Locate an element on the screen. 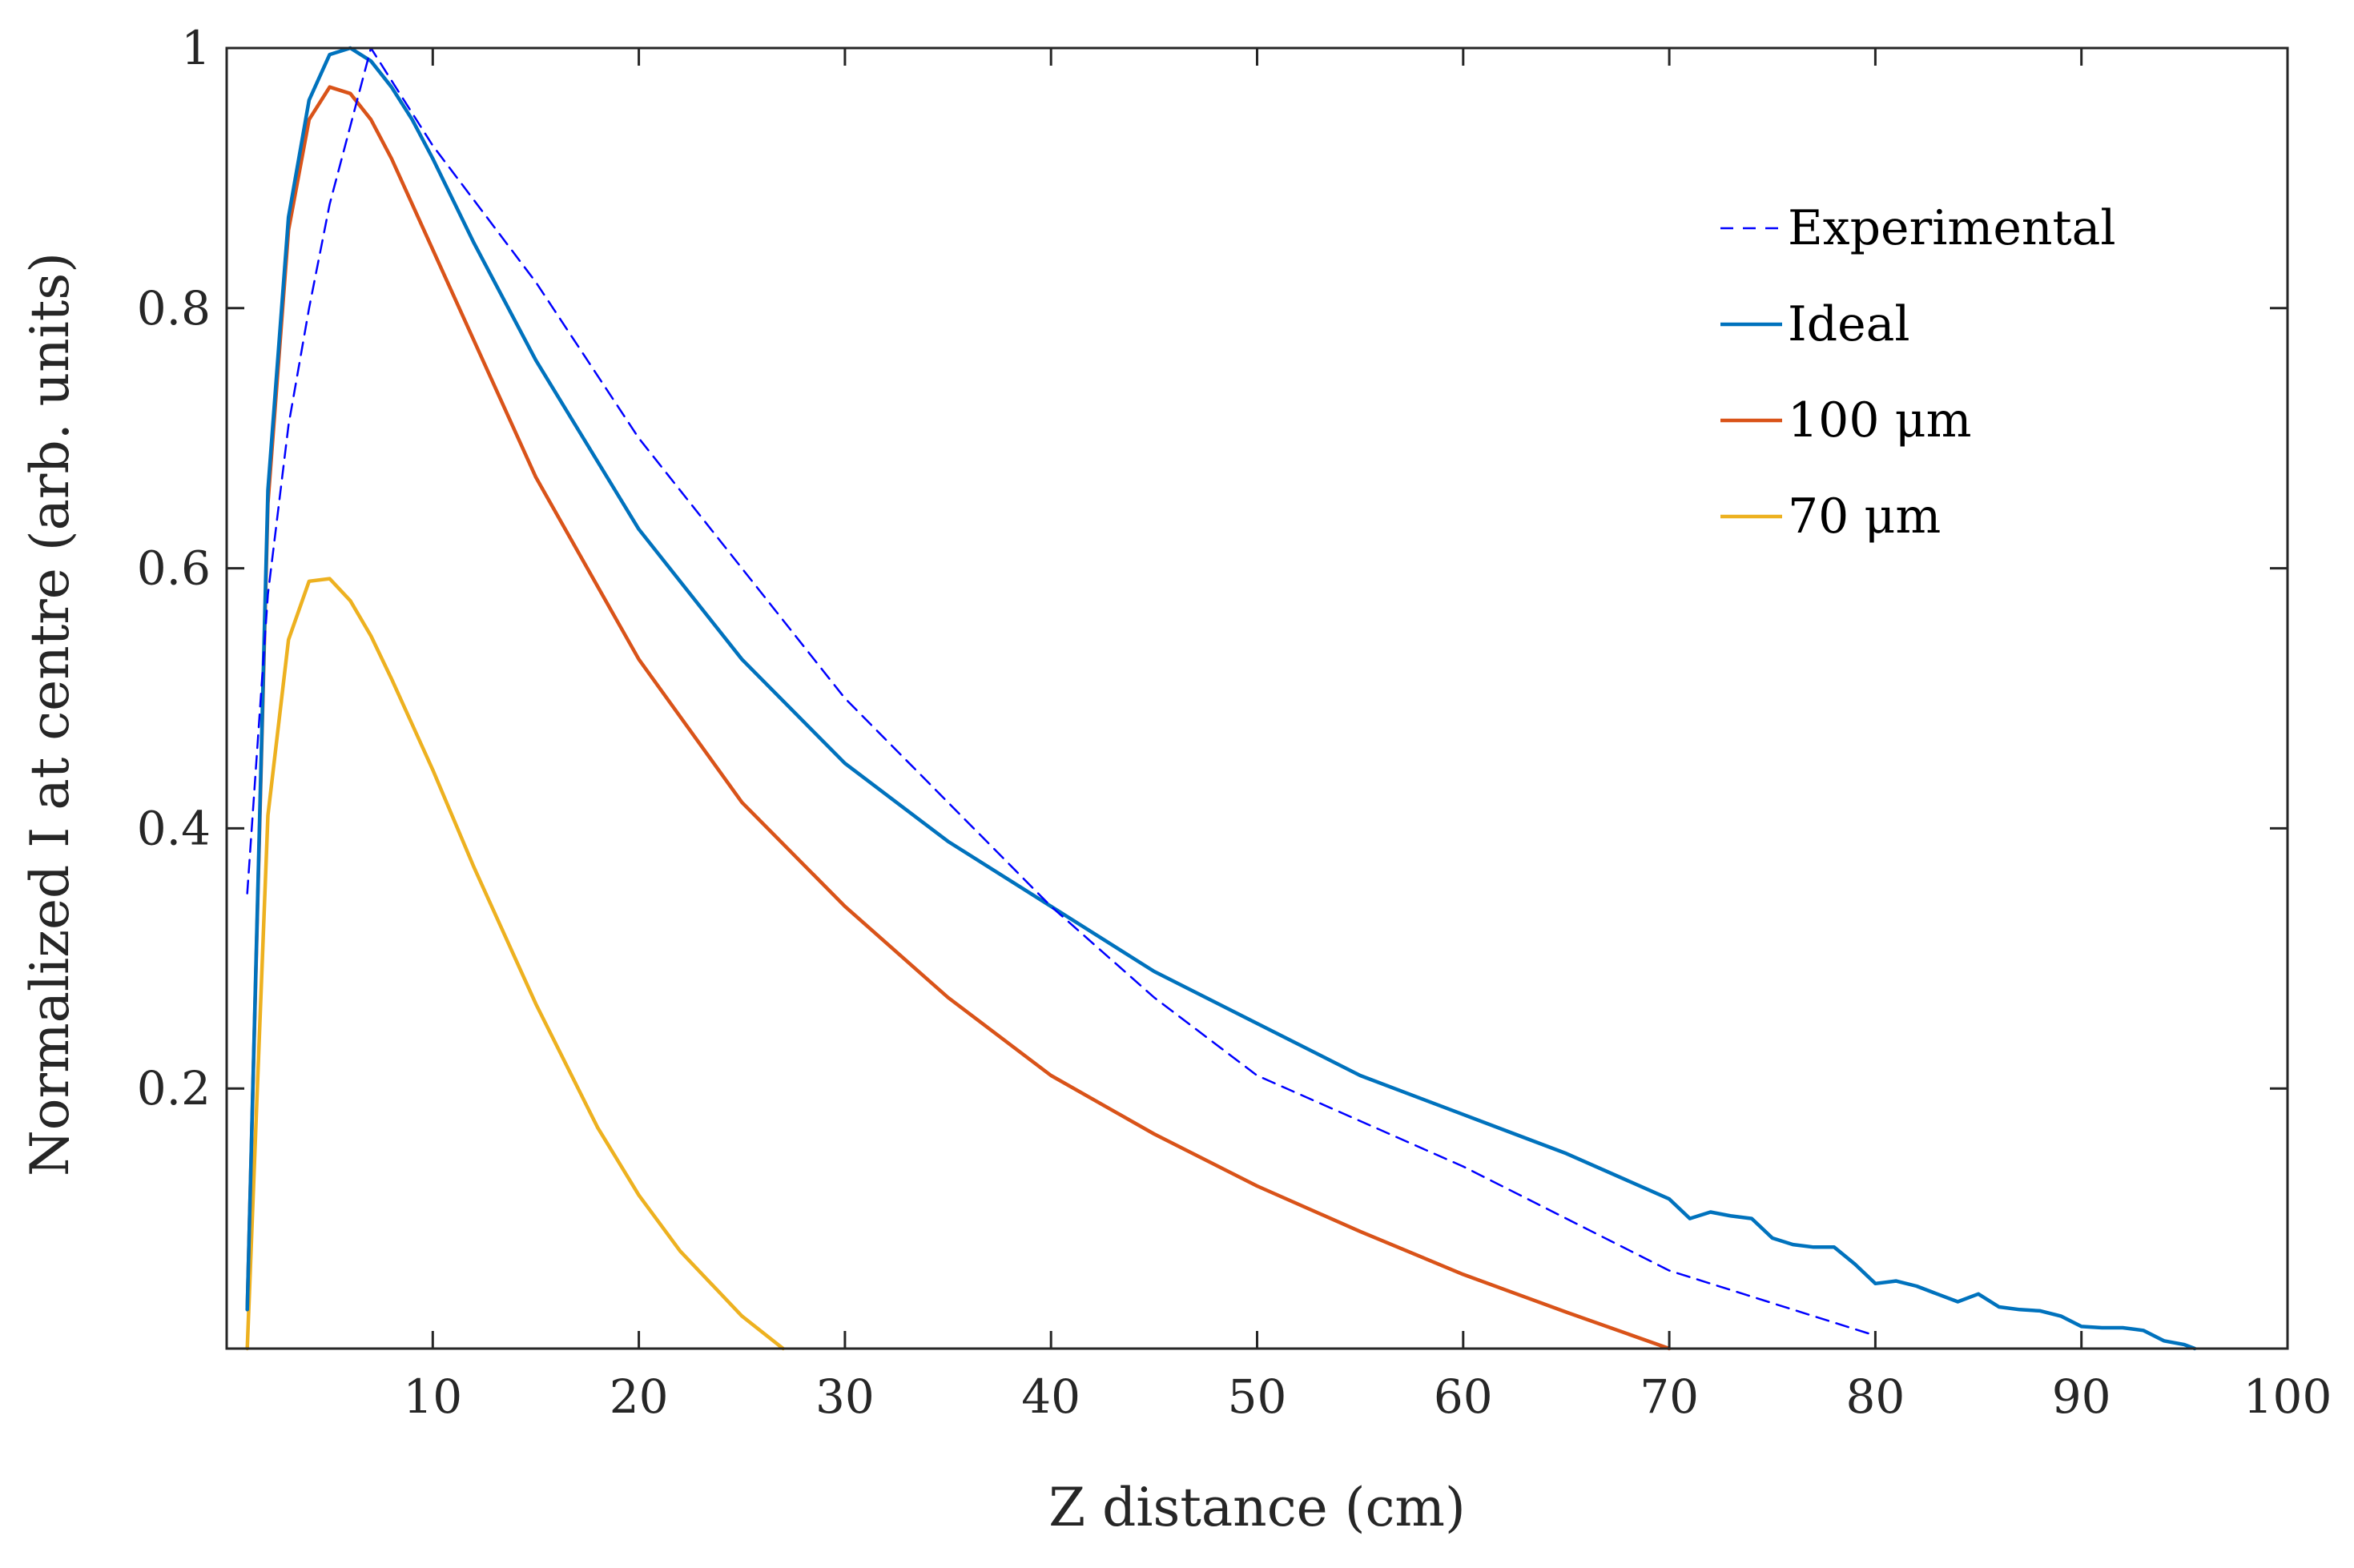 This screenshot has height=1568, width=2354. x-tick-label: 10 is located at coordinates (432, 1396).